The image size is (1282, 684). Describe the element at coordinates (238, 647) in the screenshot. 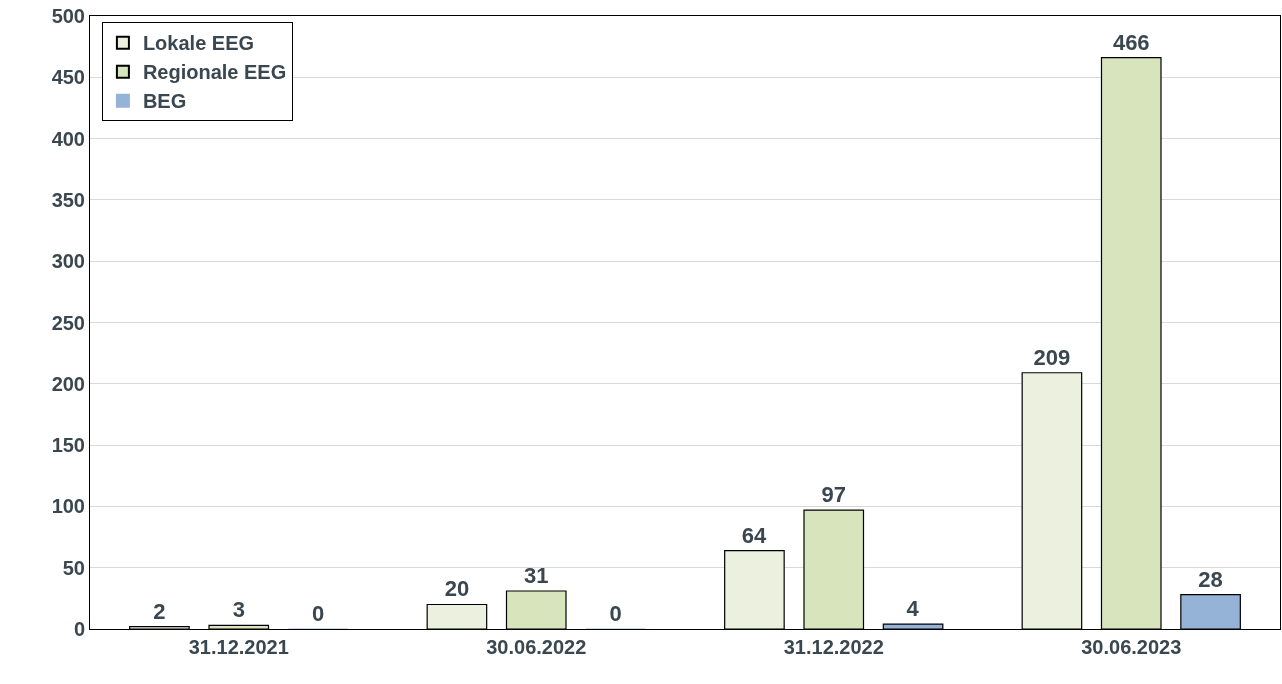

I see `x-tick-label: 31.12.2021` at that location.